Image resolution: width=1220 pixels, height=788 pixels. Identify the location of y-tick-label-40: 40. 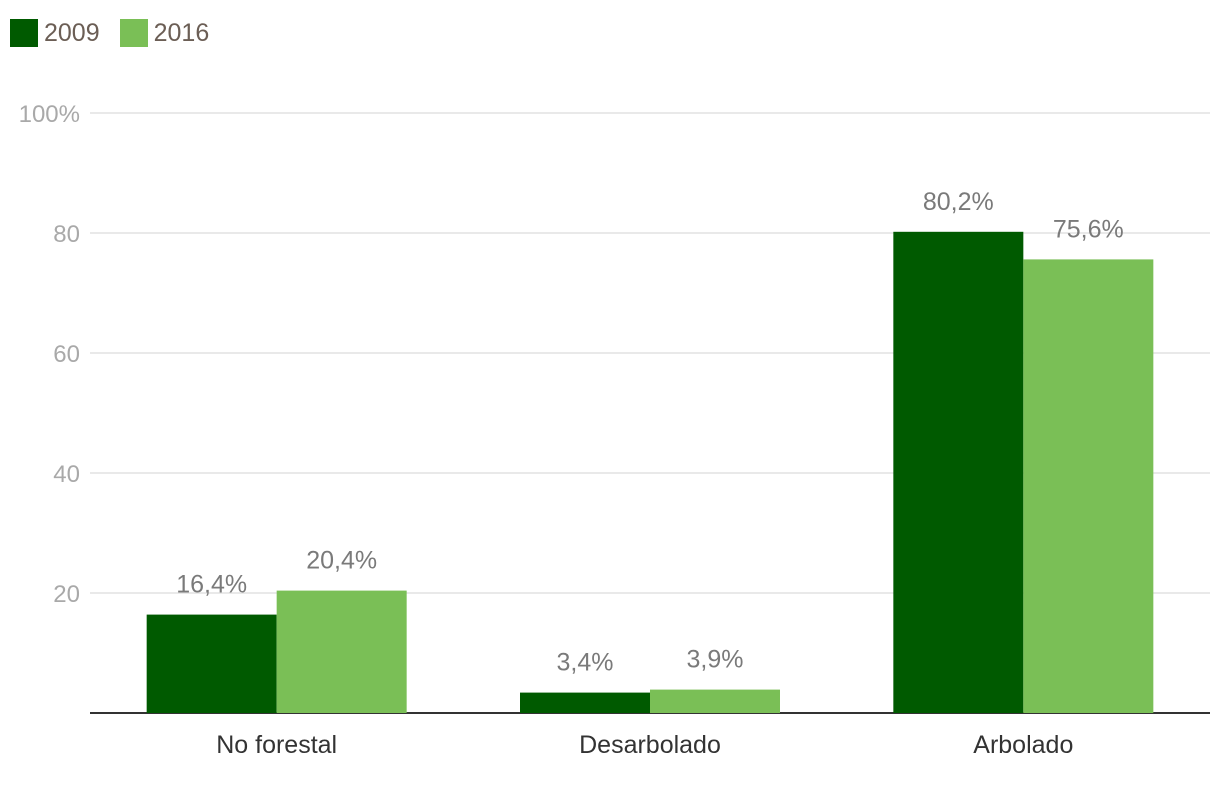
(66, 474).